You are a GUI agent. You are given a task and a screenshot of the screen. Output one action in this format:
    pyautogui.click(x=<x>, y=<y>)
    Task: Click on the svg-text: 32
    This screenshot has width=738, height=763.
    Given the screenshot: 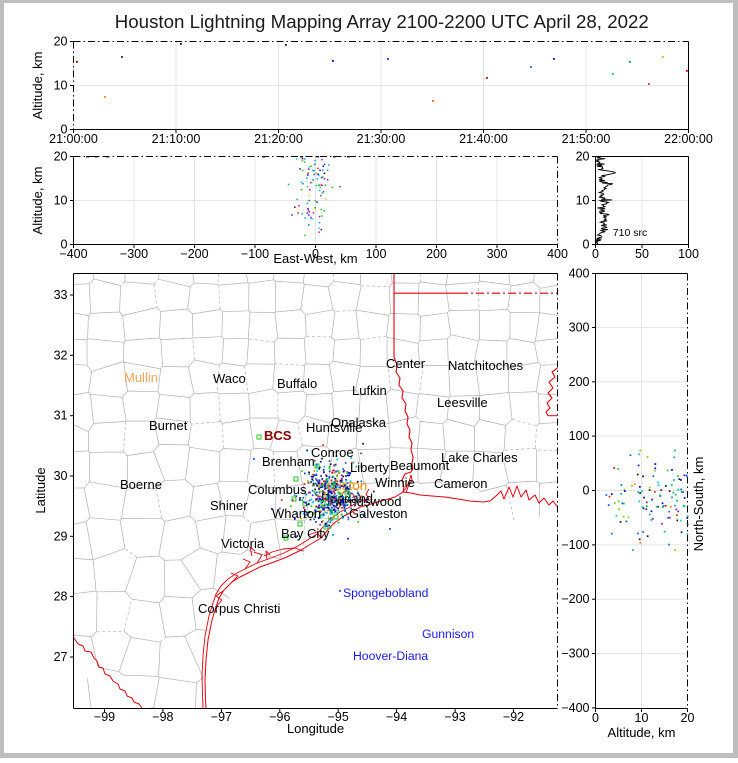 What is the action you would take?
    pyautogui.click(x=61, y=355)
    